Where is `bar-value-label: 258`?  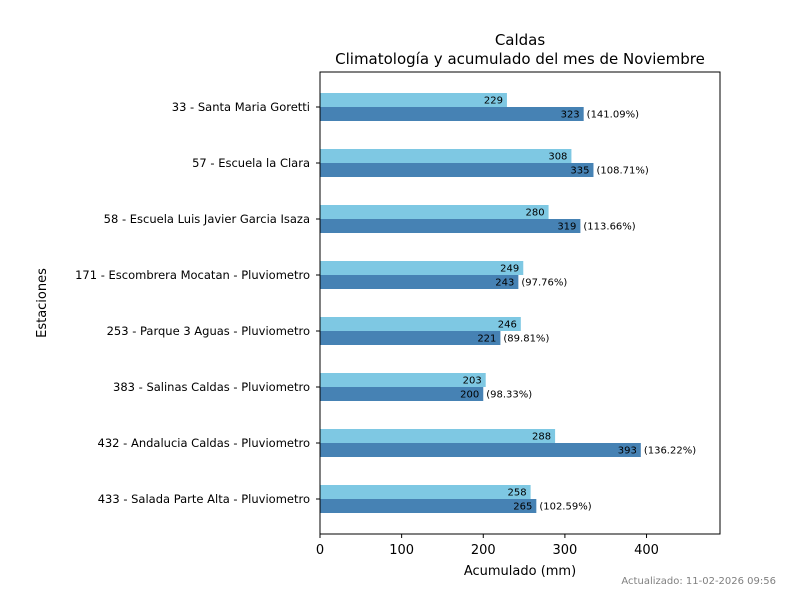
bar-value-label: 258 is located at coordinates (517, 493).